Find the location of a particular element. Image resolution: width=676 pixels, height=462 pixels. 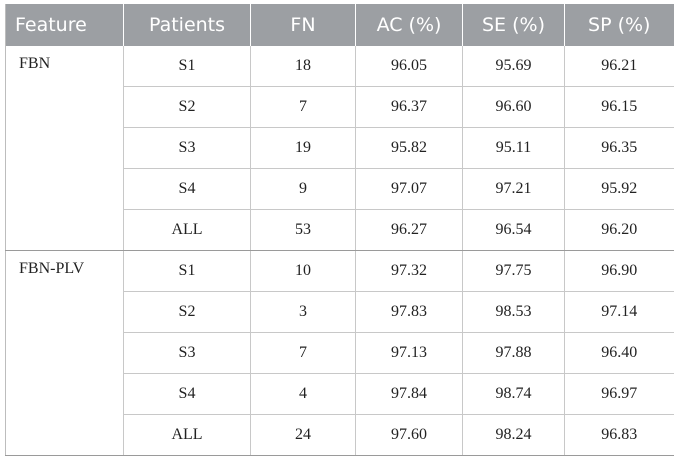

fn-cell: 24 is located at coordinates (303, 435).